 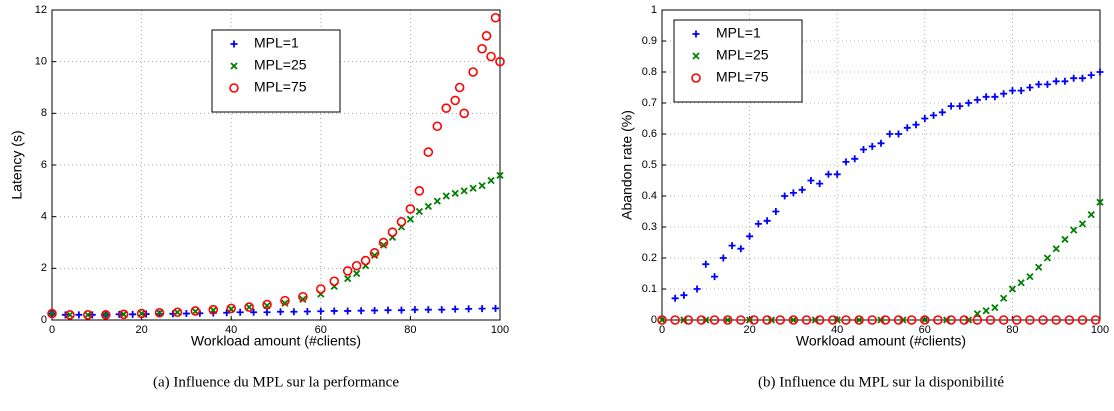 I want to click on legend-label: MPL=25, so click(x=280, y=65).